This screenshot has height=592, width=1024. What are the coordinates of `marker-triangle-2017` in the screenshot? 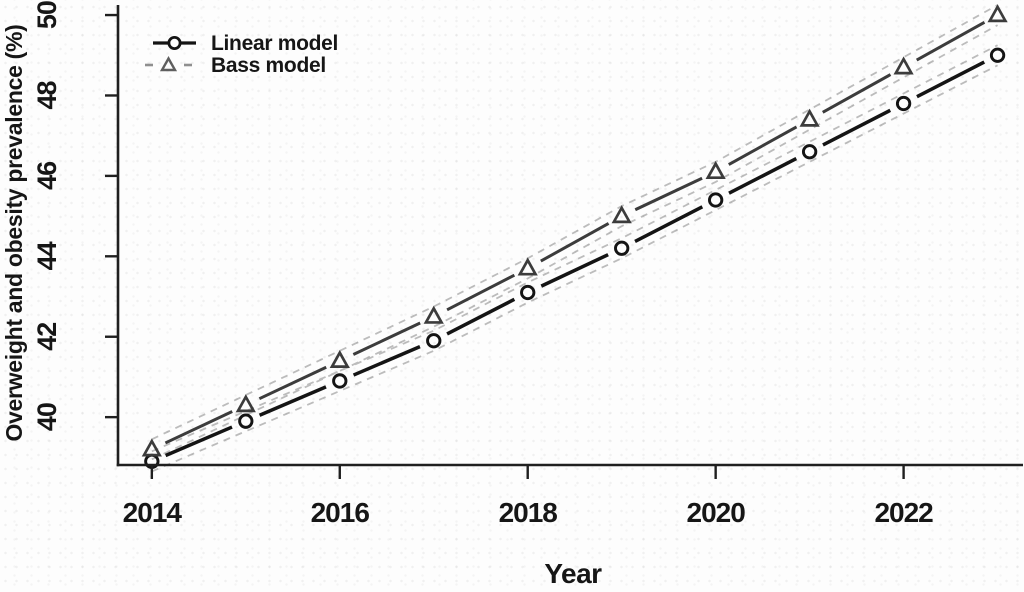 It's located at (433, 314).